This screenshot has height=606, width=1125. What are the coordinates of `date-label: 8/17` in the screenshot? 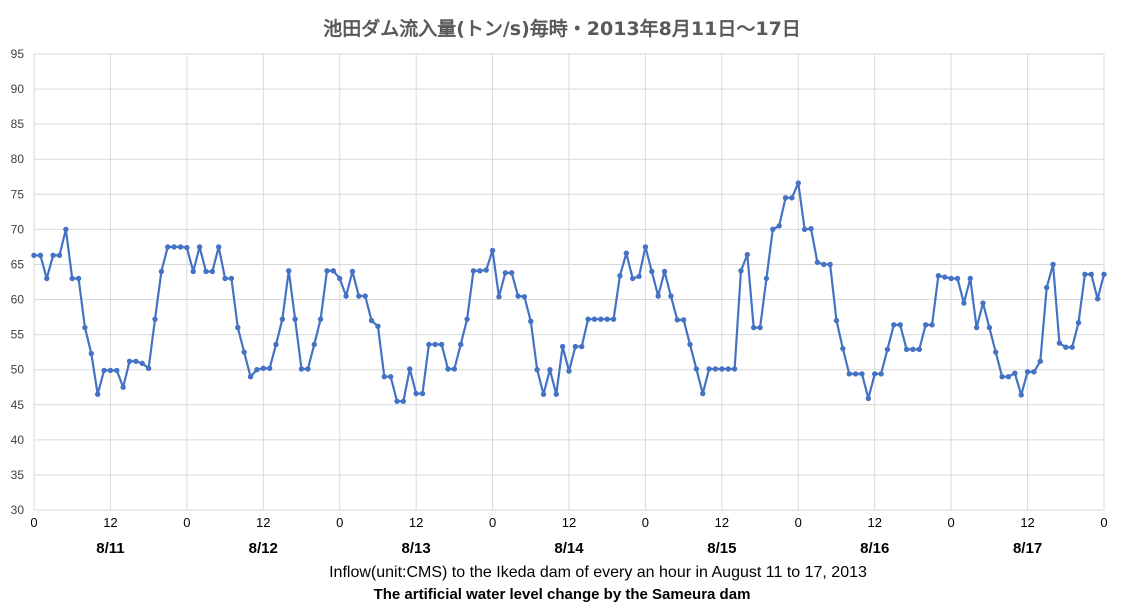 It's located at (1027, 548).